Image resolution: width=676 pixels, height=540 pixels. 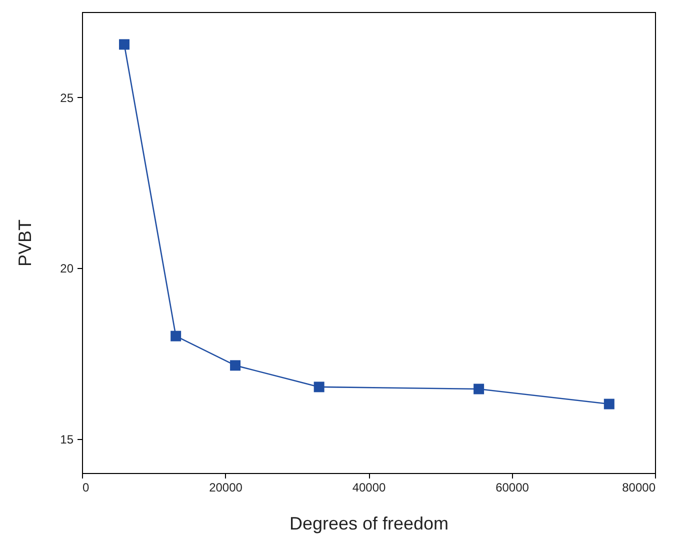 I want to click on x-tick-label: 0, so click(x=86, y=487).